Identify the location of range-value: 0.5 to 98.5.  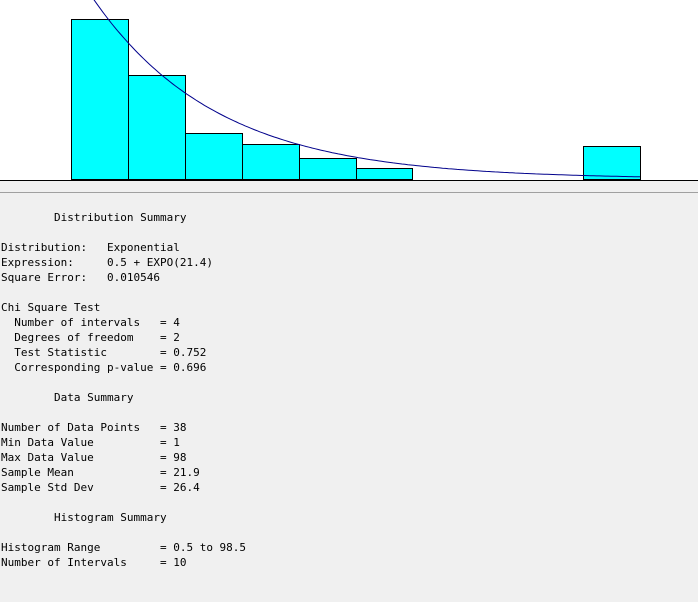
(210, 547).